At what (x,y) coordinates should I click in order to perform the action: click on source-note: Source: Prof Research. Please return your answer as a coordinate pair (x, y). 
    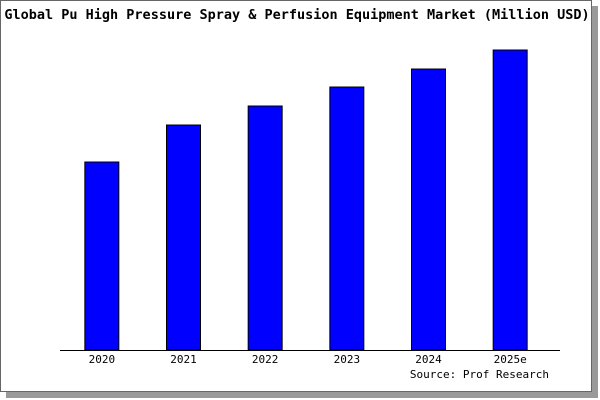
    Looking at the image, I should click on (479, 374).